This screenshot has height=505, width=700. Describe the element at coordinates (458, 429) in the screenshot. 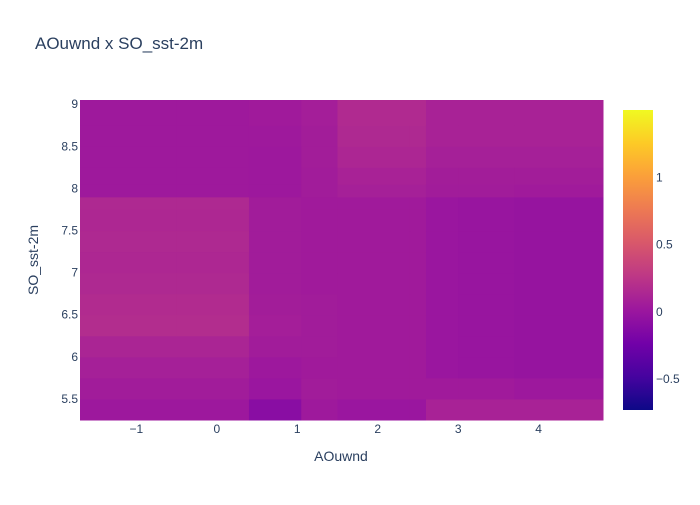

I see `x-tick-label: 3` at that location.